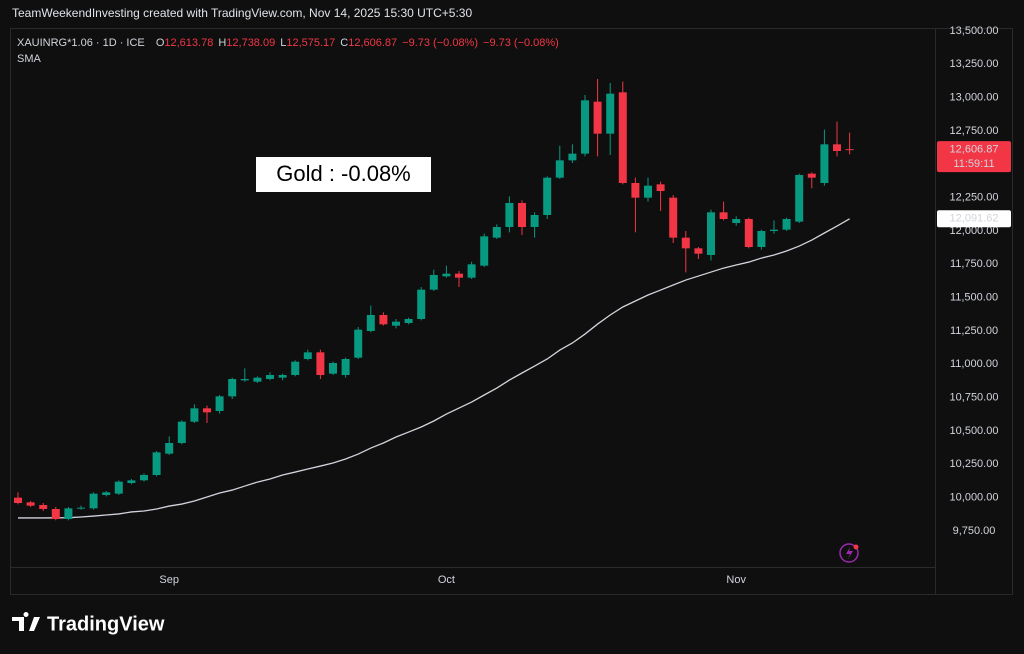  I want to click on x-tick-label: Oct, so click(446, 580).